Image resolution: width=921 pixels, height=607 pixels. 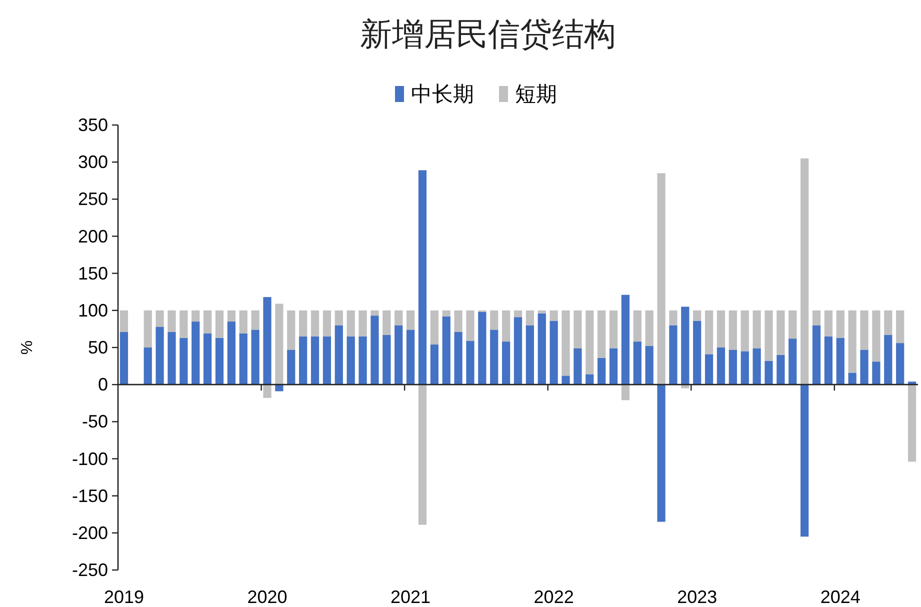 I want to click on y-tick-label: 0, so click(x=103, y=384).